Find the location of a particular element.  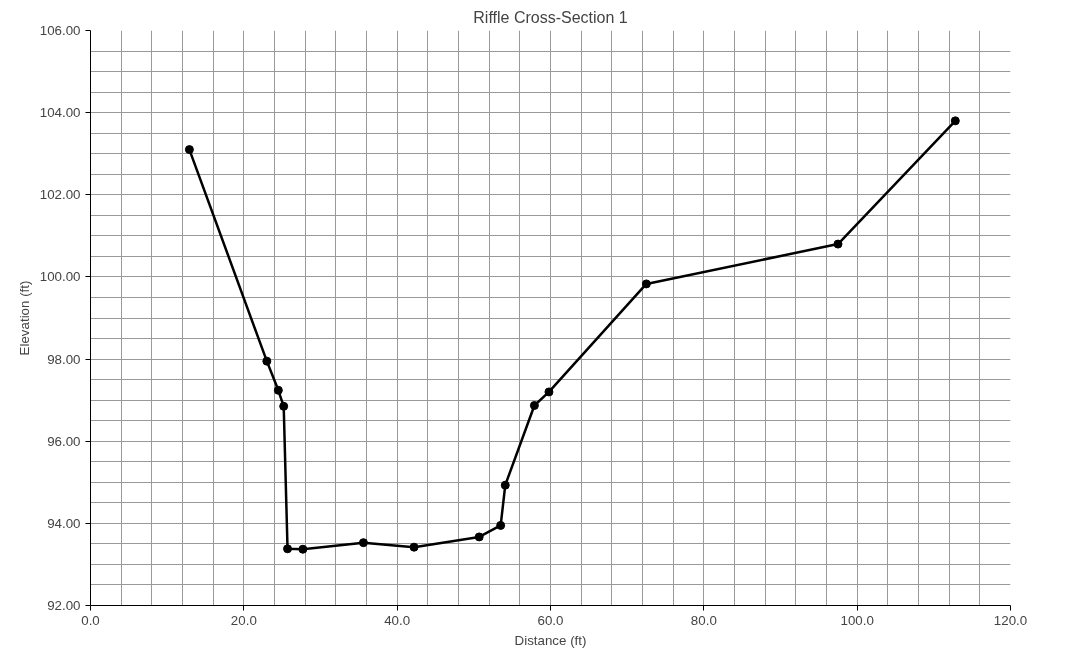

y-tick-label: 100.00 is located at coordinates (60, 277).